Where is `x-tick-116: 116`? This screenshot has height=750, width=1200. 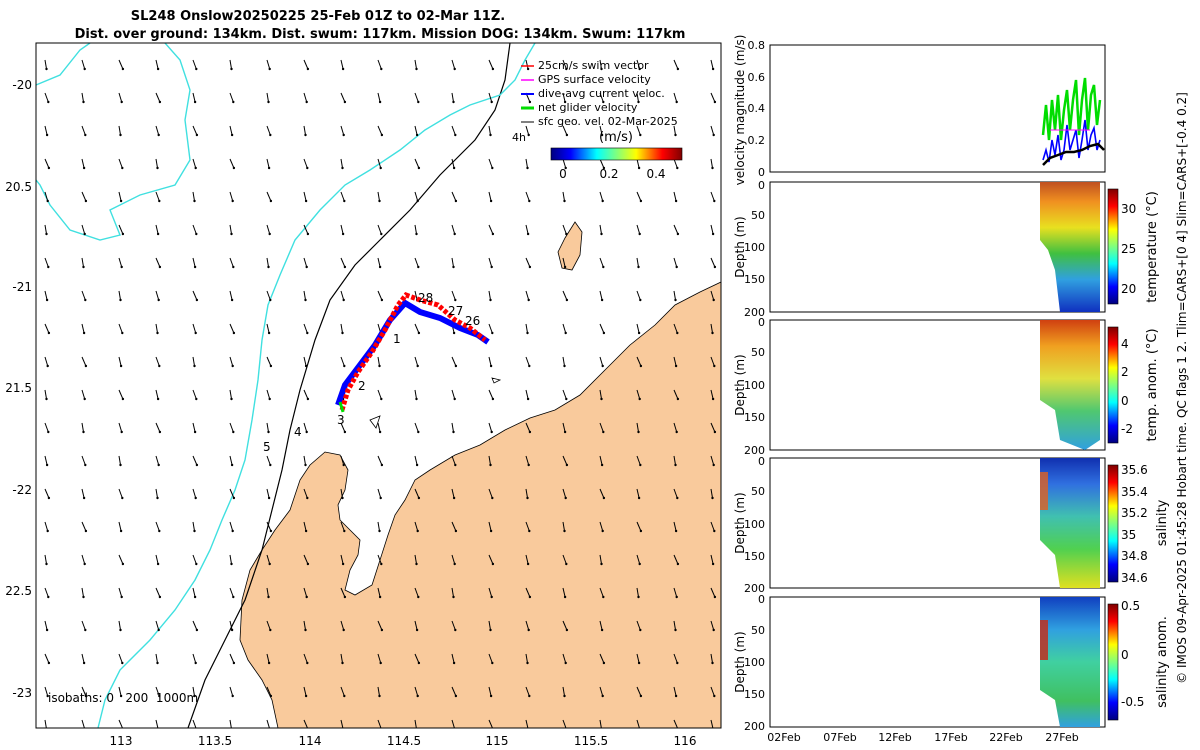 x-tick-116: 116 is located at coordinates (685, 741).